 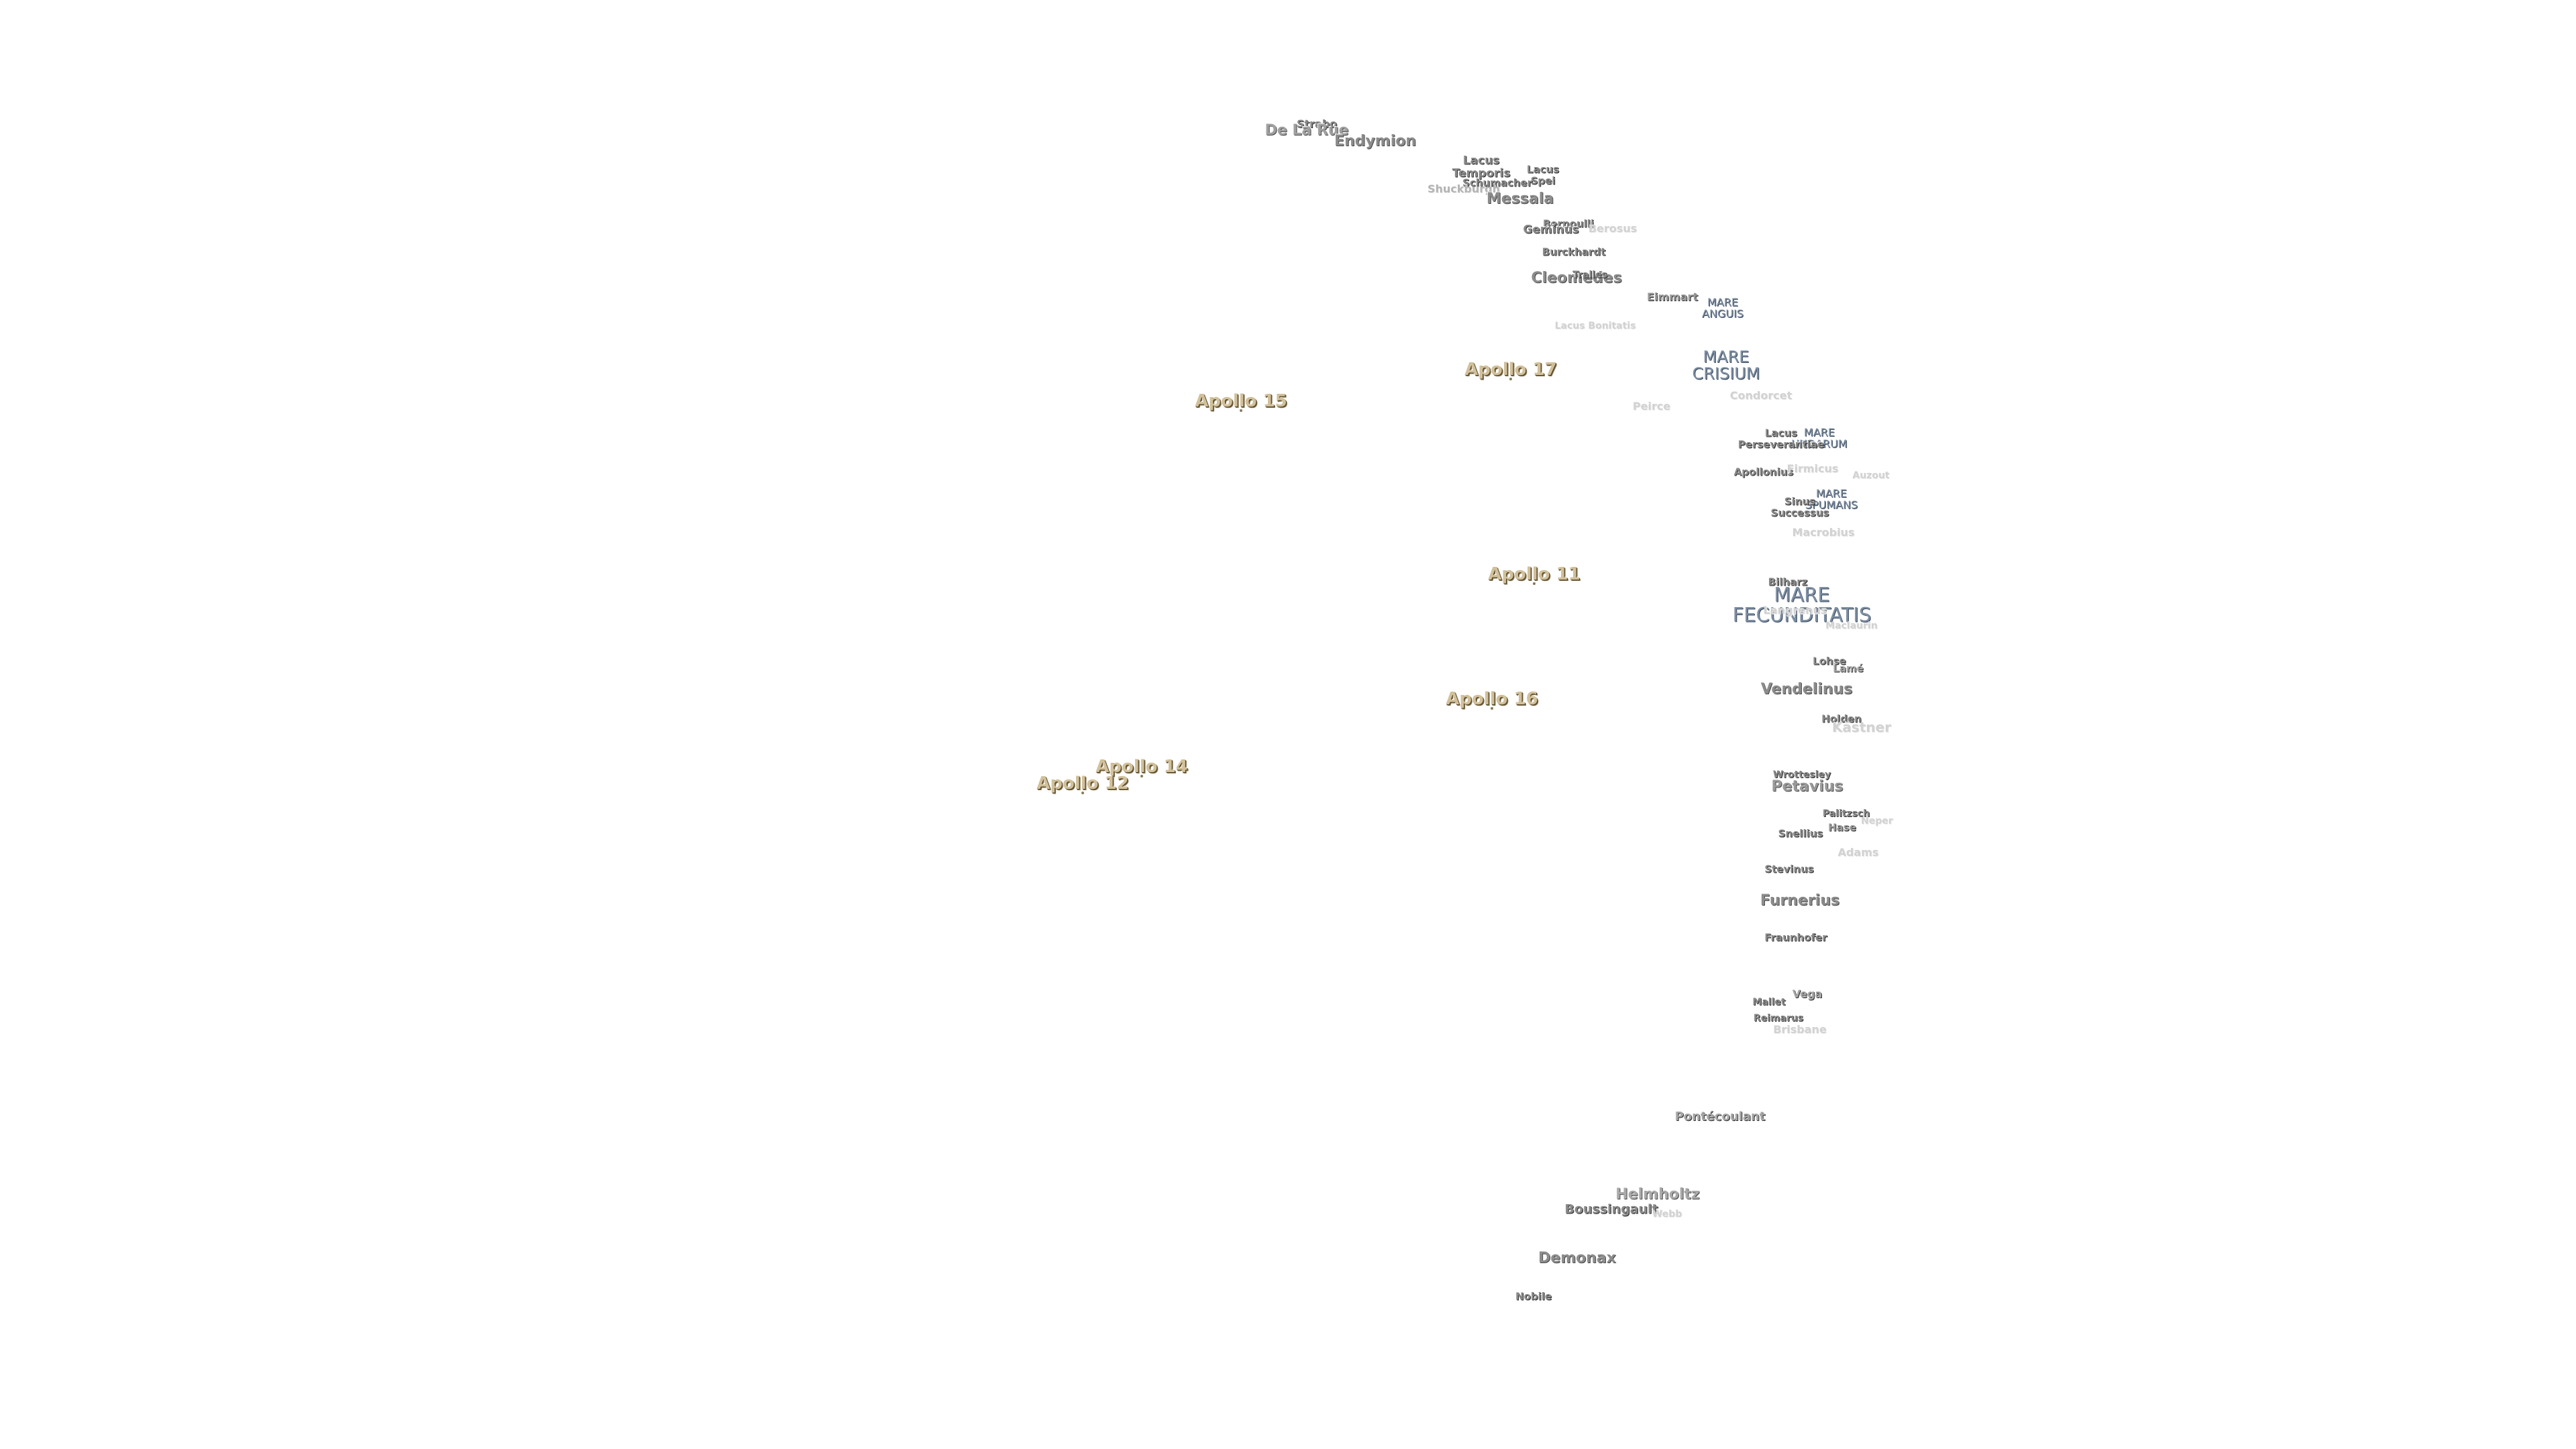 I want to click on crater-label: Strabo, so click(x=1317, y=123).